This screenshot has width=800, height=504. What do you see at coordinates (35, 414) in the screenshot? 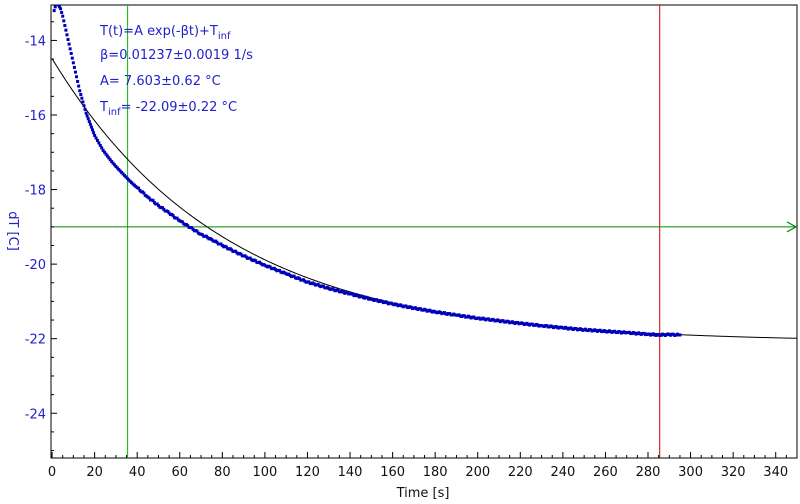
I see `y-tick-label: -24` at bounding box center [35, 414].